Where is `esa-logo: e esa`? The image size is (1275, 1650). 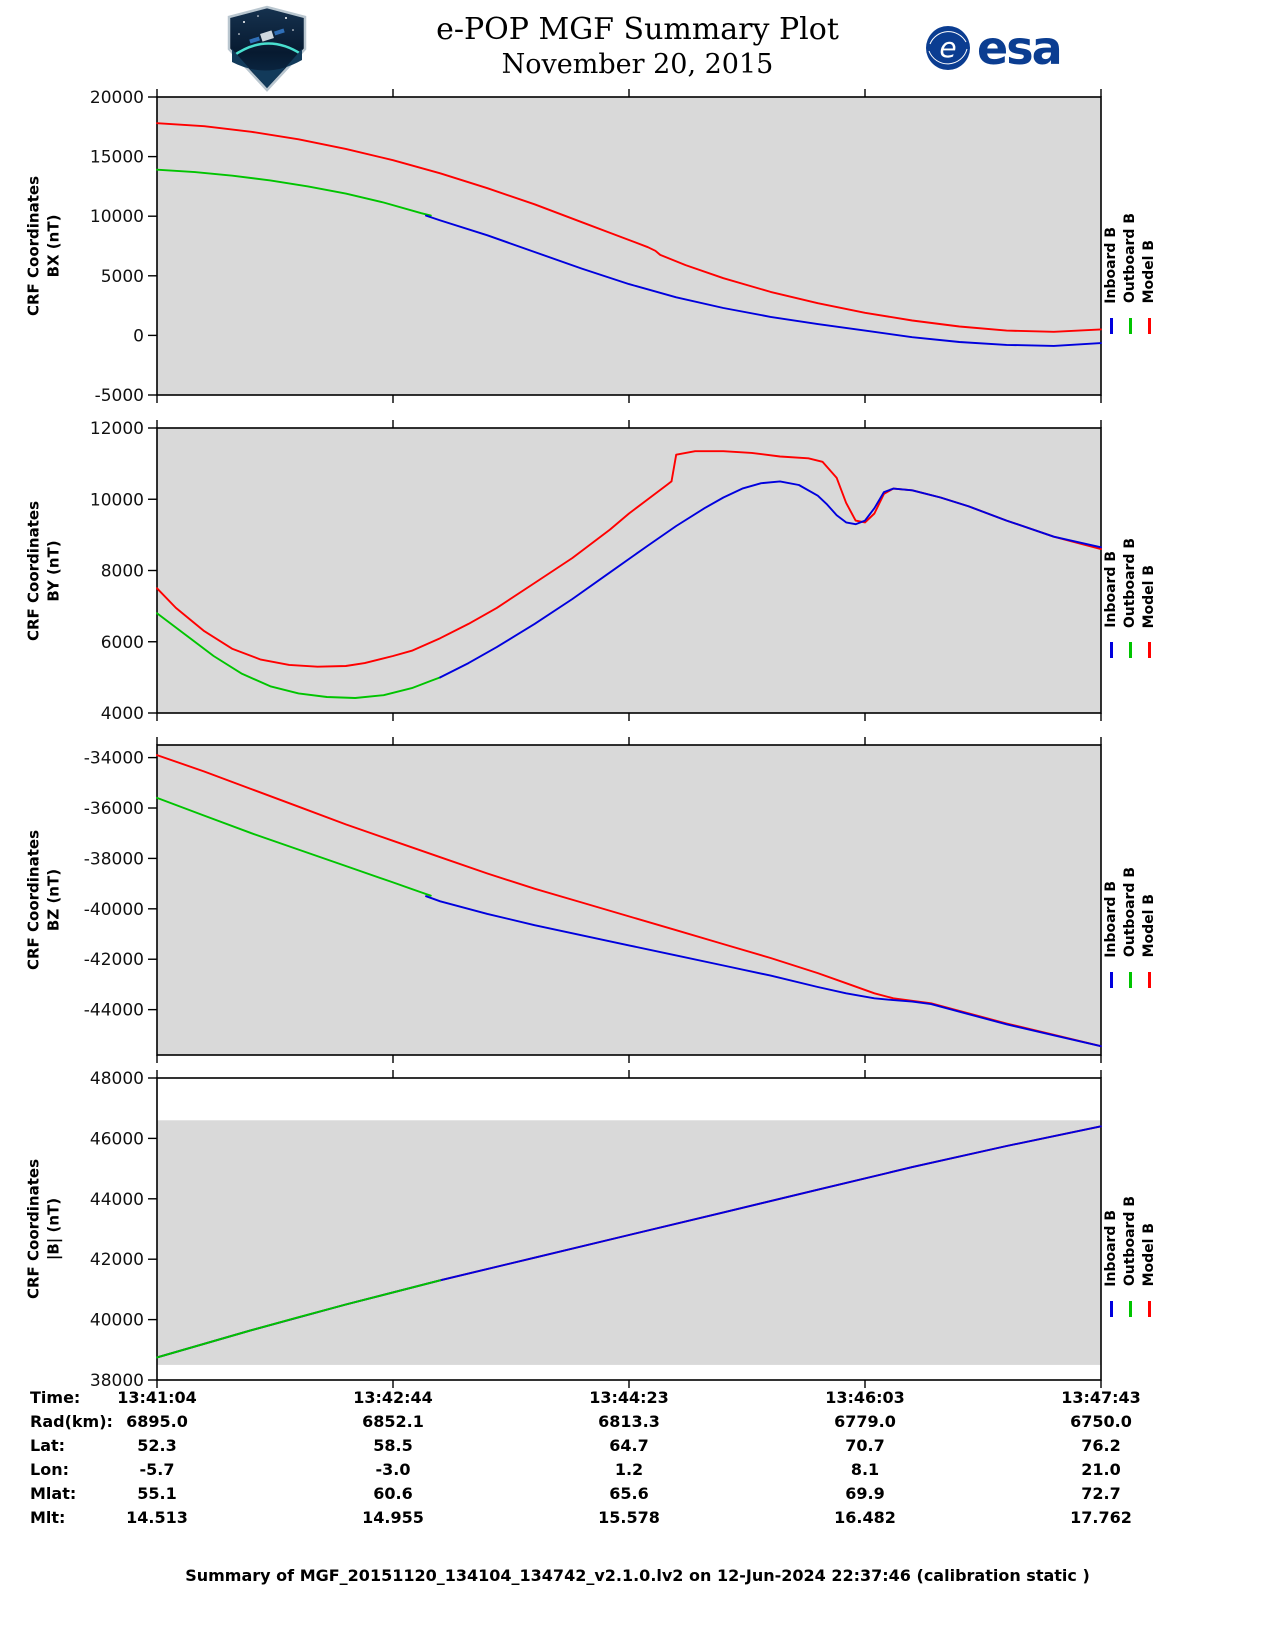
esa-logo: e esa is located at coordinates (993, 48).